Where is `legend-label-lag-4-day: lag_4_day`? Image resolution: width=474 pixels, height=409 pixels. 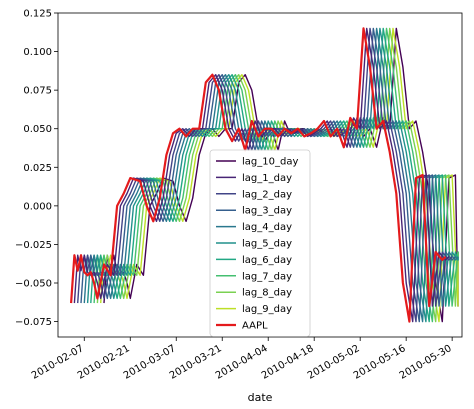 legend-label-lag-4-day: lag_4_day is located at coordinates (267, 227).